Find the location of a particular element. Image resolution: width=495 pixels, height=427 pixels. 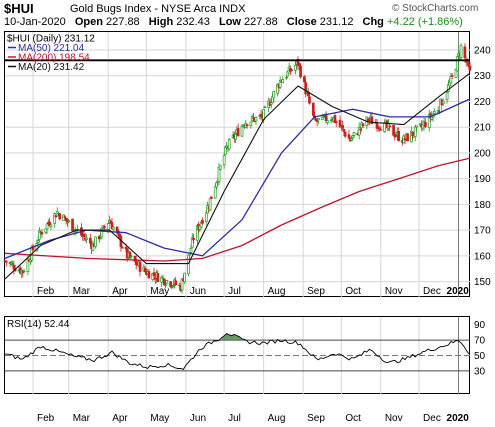

high-value: 232.43 is located at coordinates (193, 22).